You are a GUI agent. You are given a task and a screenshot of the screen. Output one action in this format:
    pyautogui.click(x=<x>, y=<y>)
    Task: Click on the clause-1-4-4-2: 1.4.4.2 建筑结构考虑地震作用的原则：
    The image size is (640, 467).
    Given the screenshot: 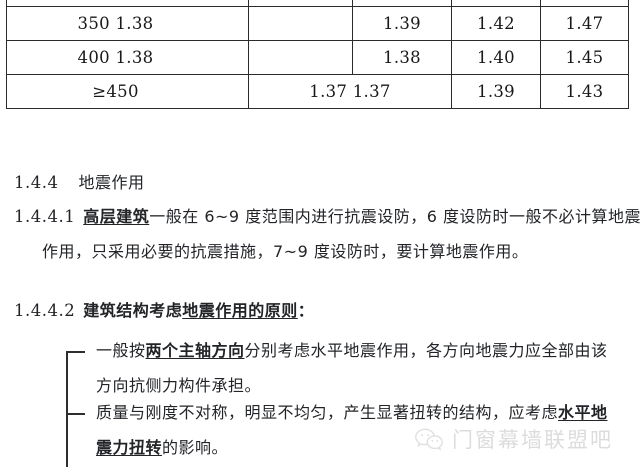 What is the action you would take?
    pyautogui.click(x=164, y=311)
    